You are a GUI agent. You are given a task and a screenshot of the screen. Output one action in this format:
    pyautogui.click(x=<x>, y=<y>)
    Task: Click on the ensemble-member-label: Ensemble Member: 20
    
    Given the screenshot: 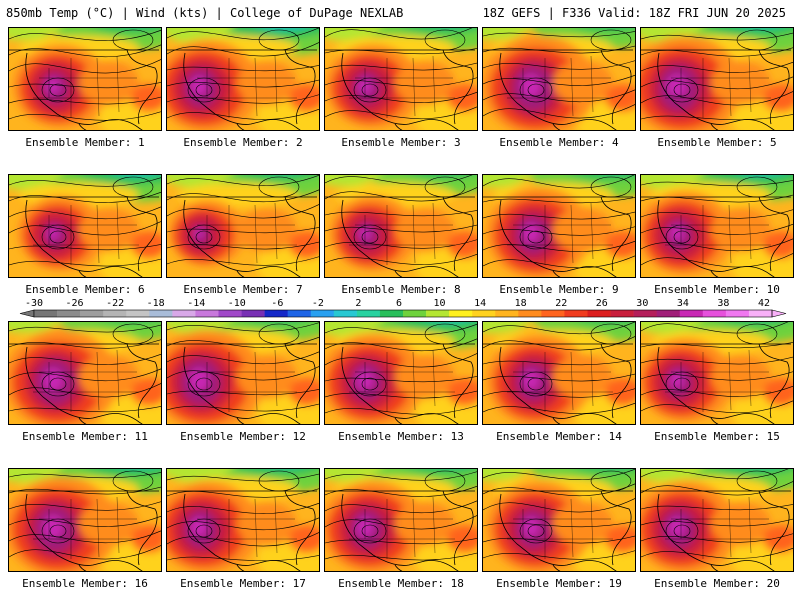 What is the action you would take?
    pyautogui.click(x=717, y=583)
    